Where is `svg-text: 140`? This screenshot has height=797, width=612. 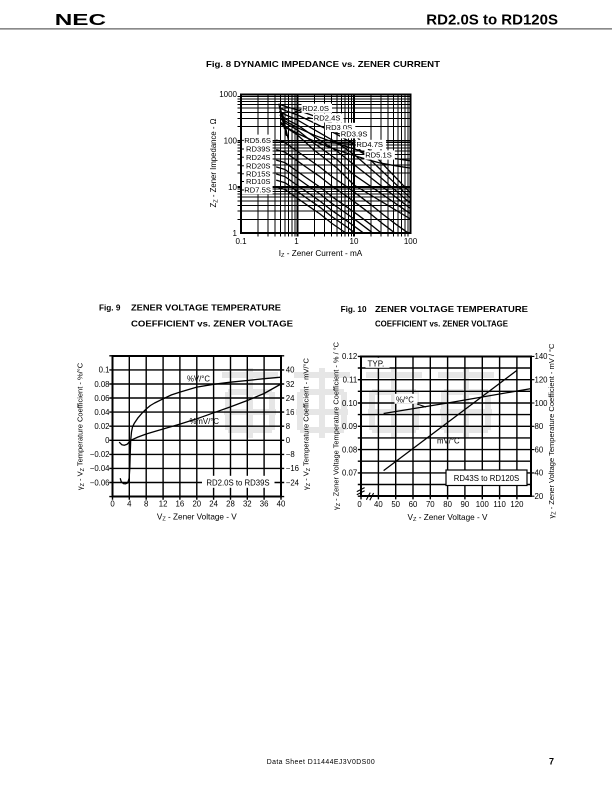
svg-text: 140 is located at coordinates (542, 356).